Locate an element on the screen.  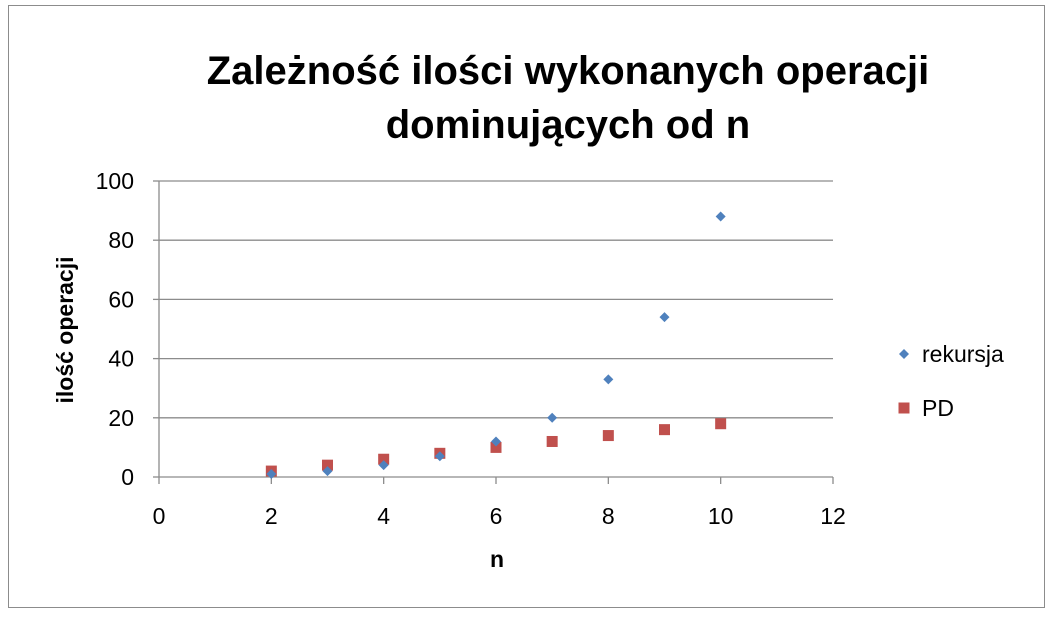
legend-label-rekursja: rekursja is located at coordinates (963, 354).